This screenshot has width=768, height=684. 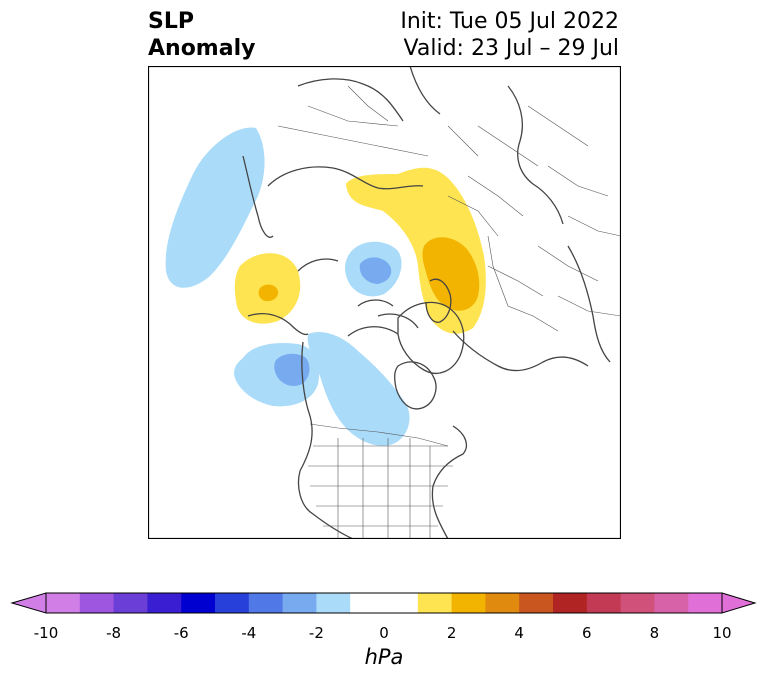 What do you see at coordinates (589, 304) in the screenshot?
I see `arabian-region` at bounding box center [589, 304].